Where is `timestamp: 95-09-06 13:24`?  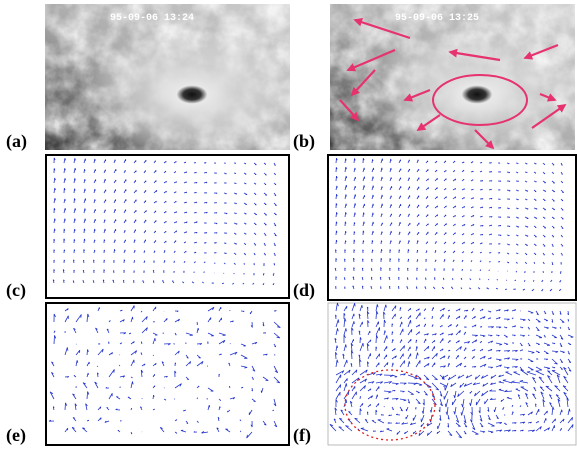 timestamp: 95-09-06 13:24 is located at coordinates (152, 18).